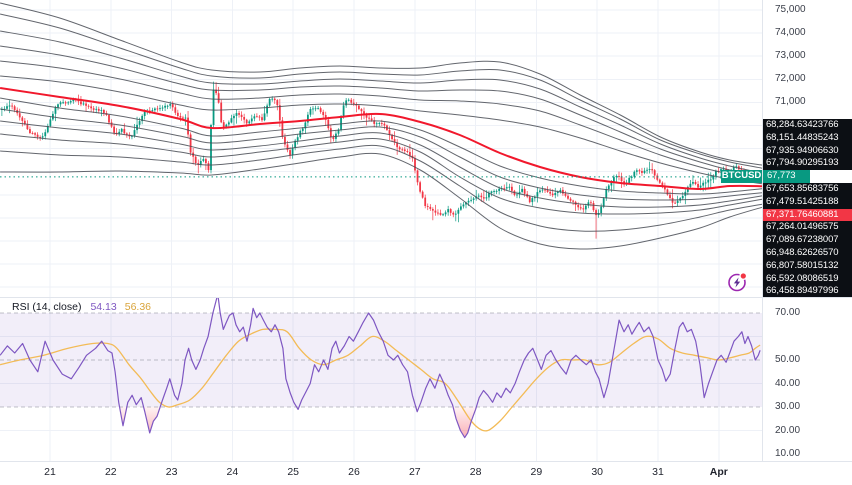 The image size is (852, 485). What do you see at coordinates (807, 138) in the screenshot?
I see `ma-value-label: 68,151.44835243` at bounding box center [807, 138].